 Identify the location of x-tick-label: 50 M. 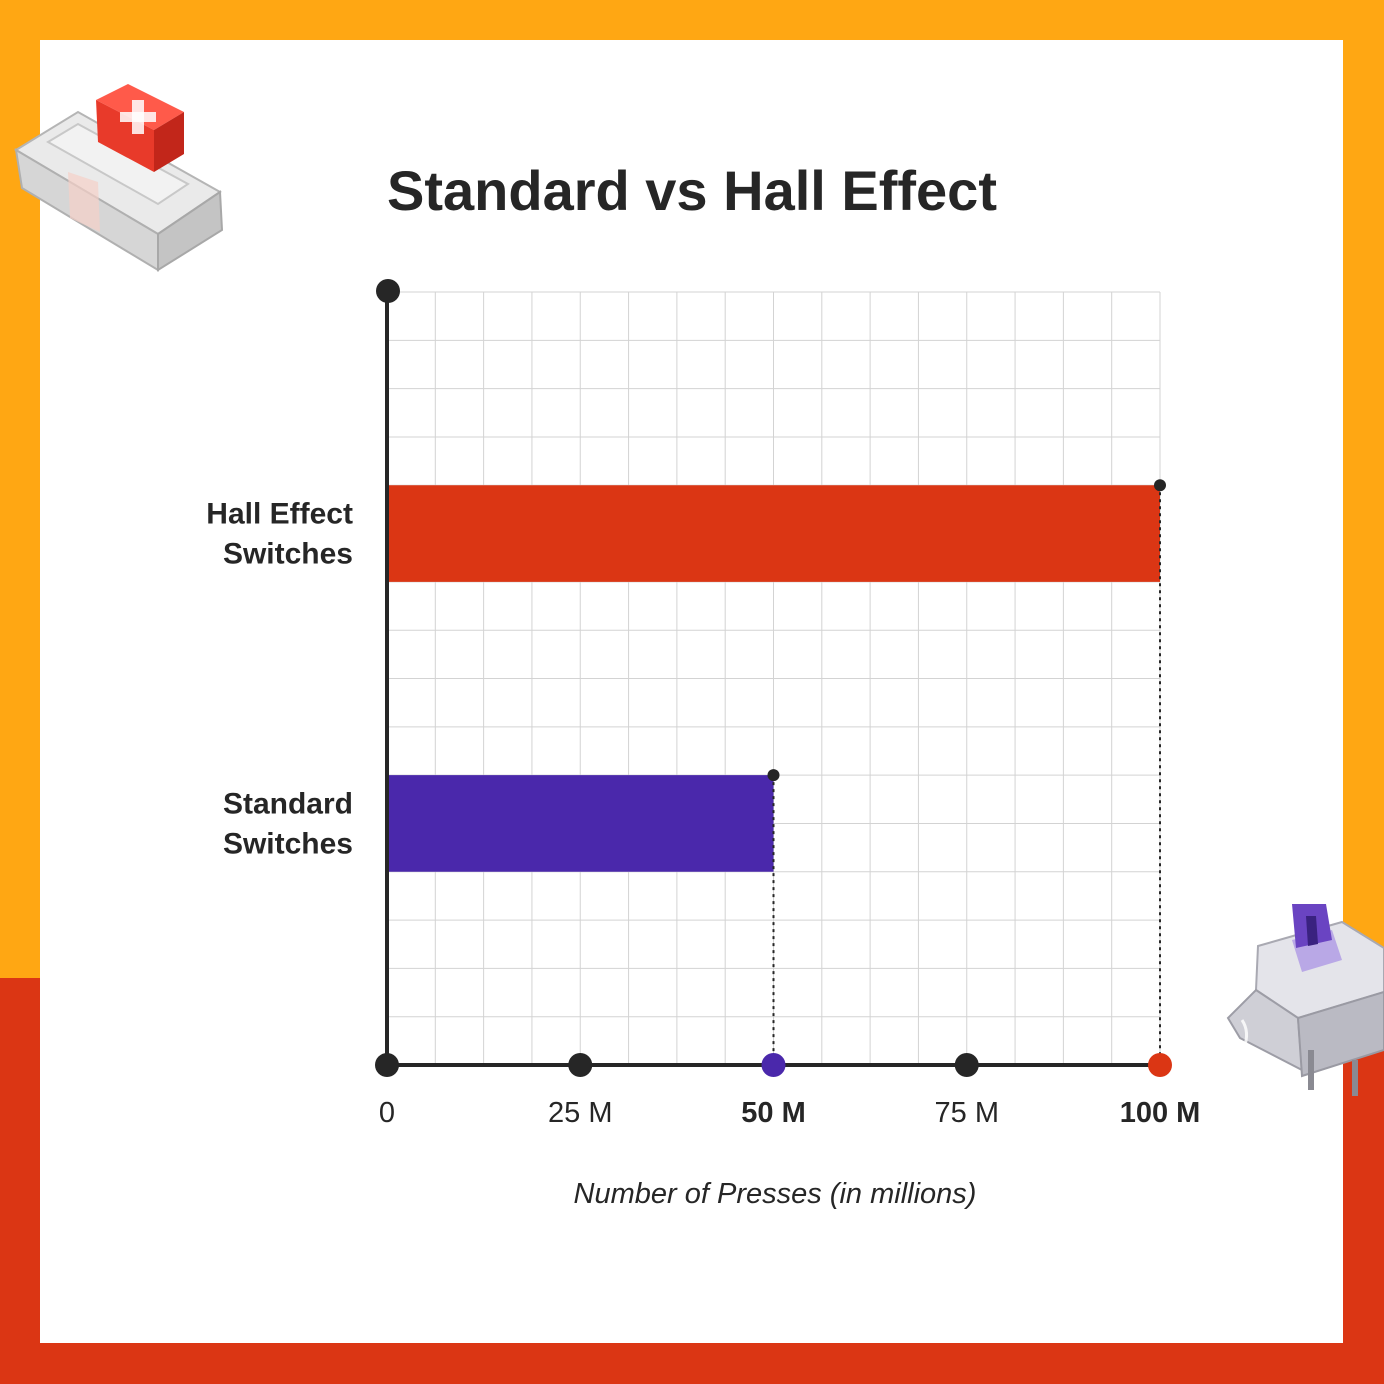
(773, 1113).